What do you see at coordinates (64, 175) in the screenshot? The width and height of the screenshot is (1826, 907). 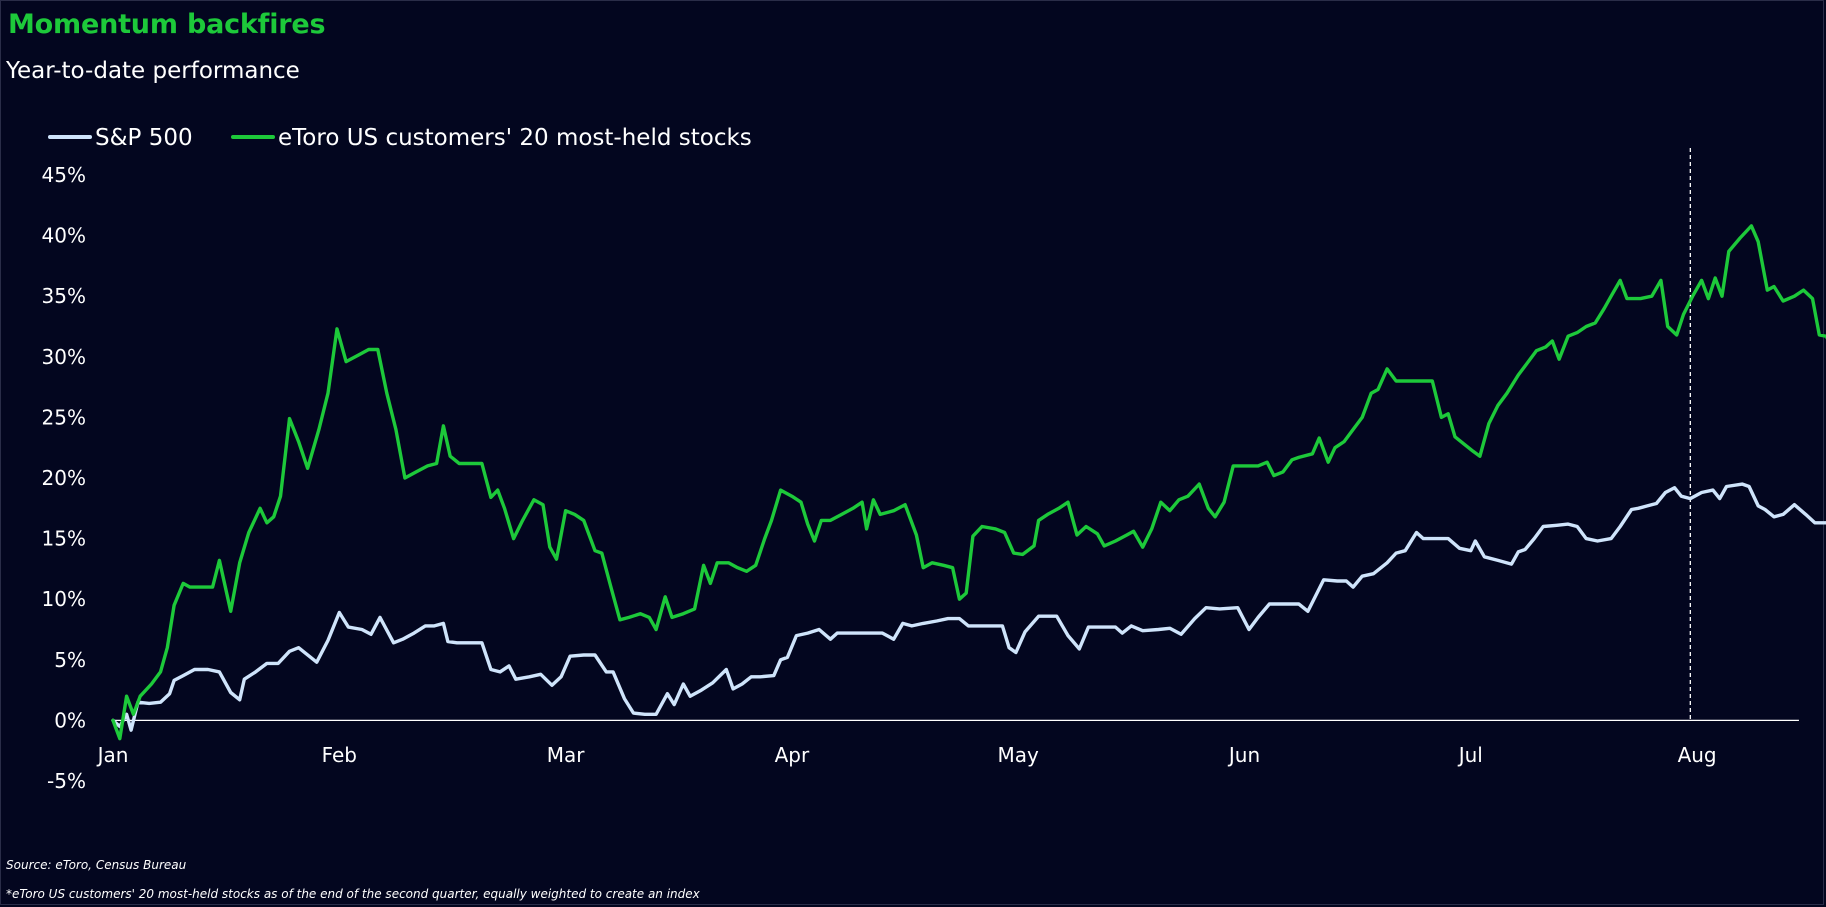 I see `y-tick-label: 45%` at bounding box center [64, 175].